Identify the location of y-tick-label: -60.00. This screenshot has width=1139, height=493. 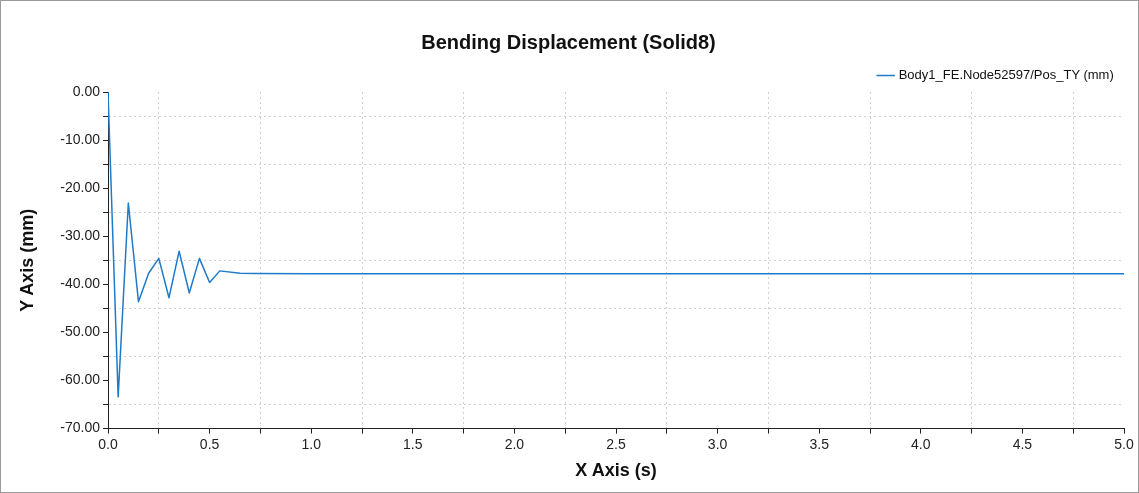
(80, 379).